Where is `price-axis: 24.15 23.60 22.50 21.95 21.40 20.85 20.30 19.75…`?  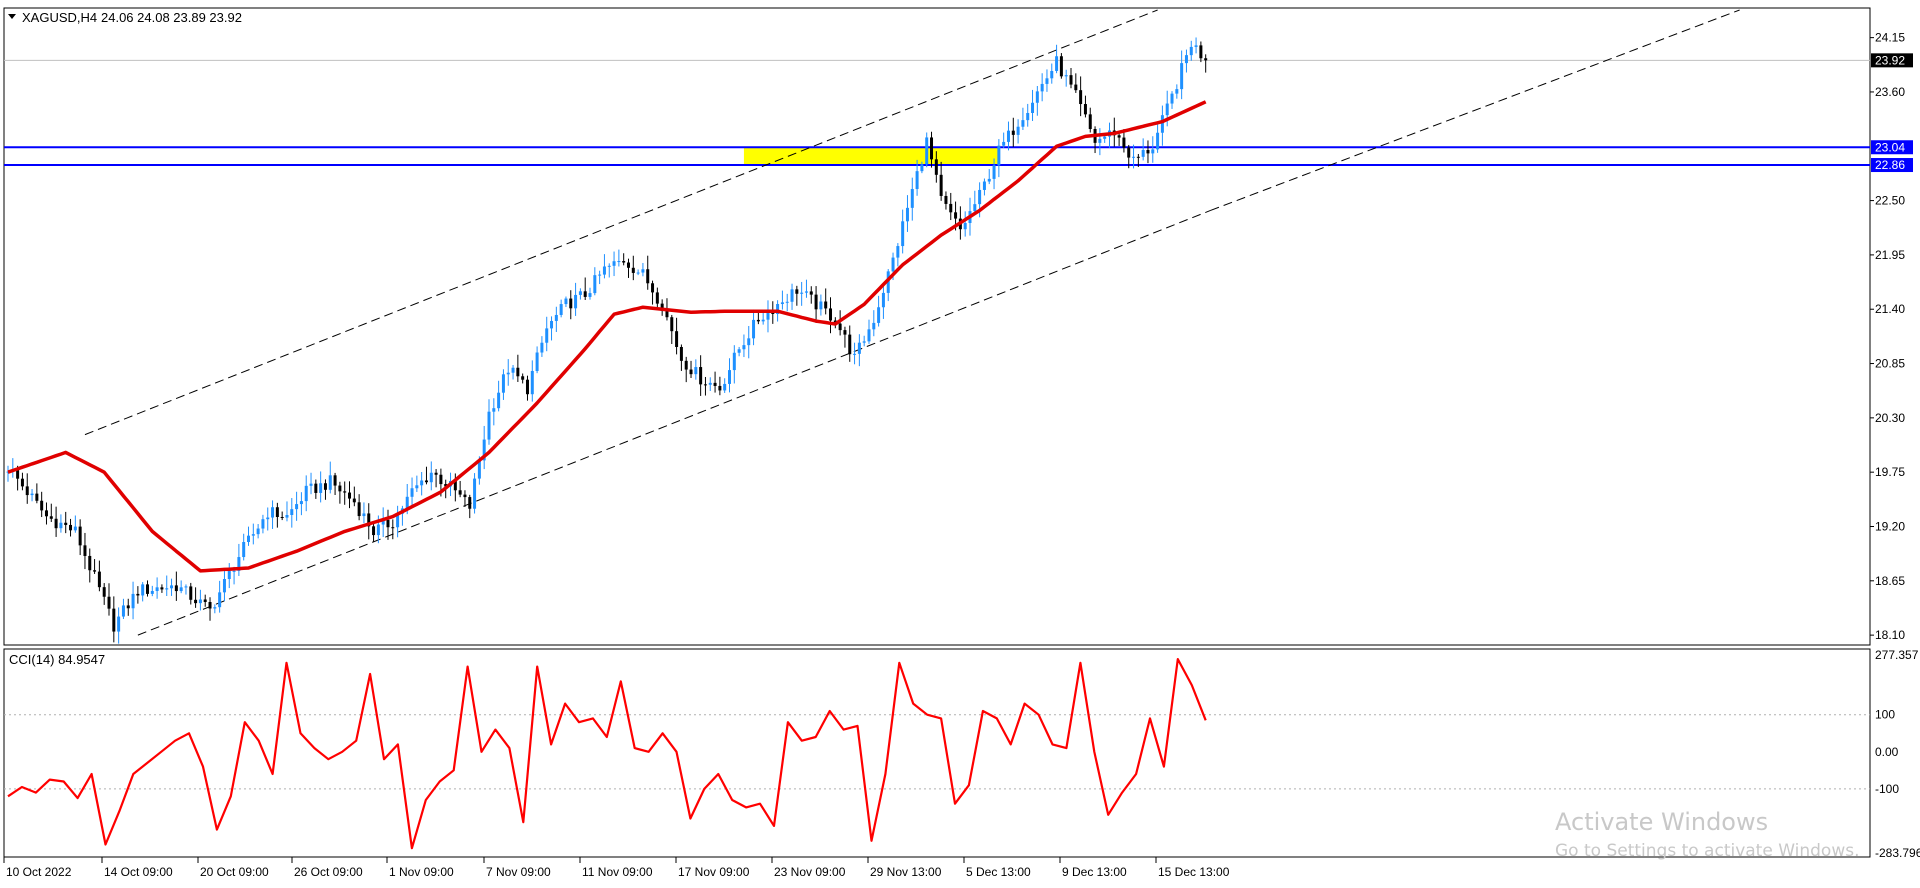
price-axis: 24.15 23.60 22.50 21.95 21.40 20.85 20.30 19.75… is located at coordinates (1887, 336).